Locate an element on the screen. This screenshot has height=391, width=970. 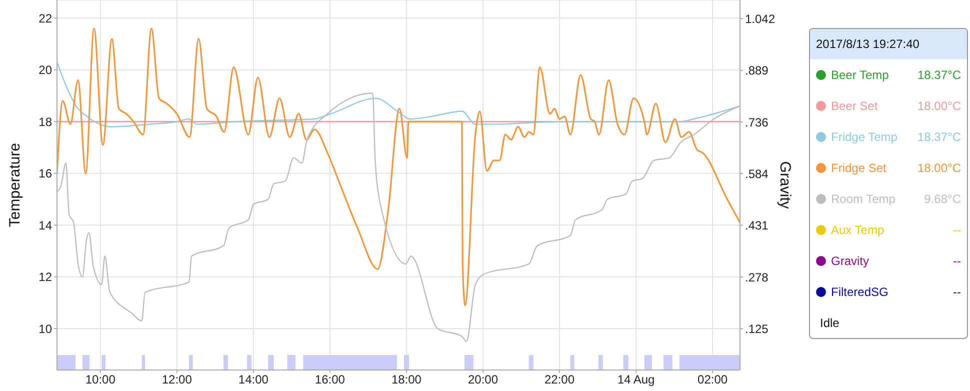
x-tick-label: 16:00 is located at coordinates (330, 379).